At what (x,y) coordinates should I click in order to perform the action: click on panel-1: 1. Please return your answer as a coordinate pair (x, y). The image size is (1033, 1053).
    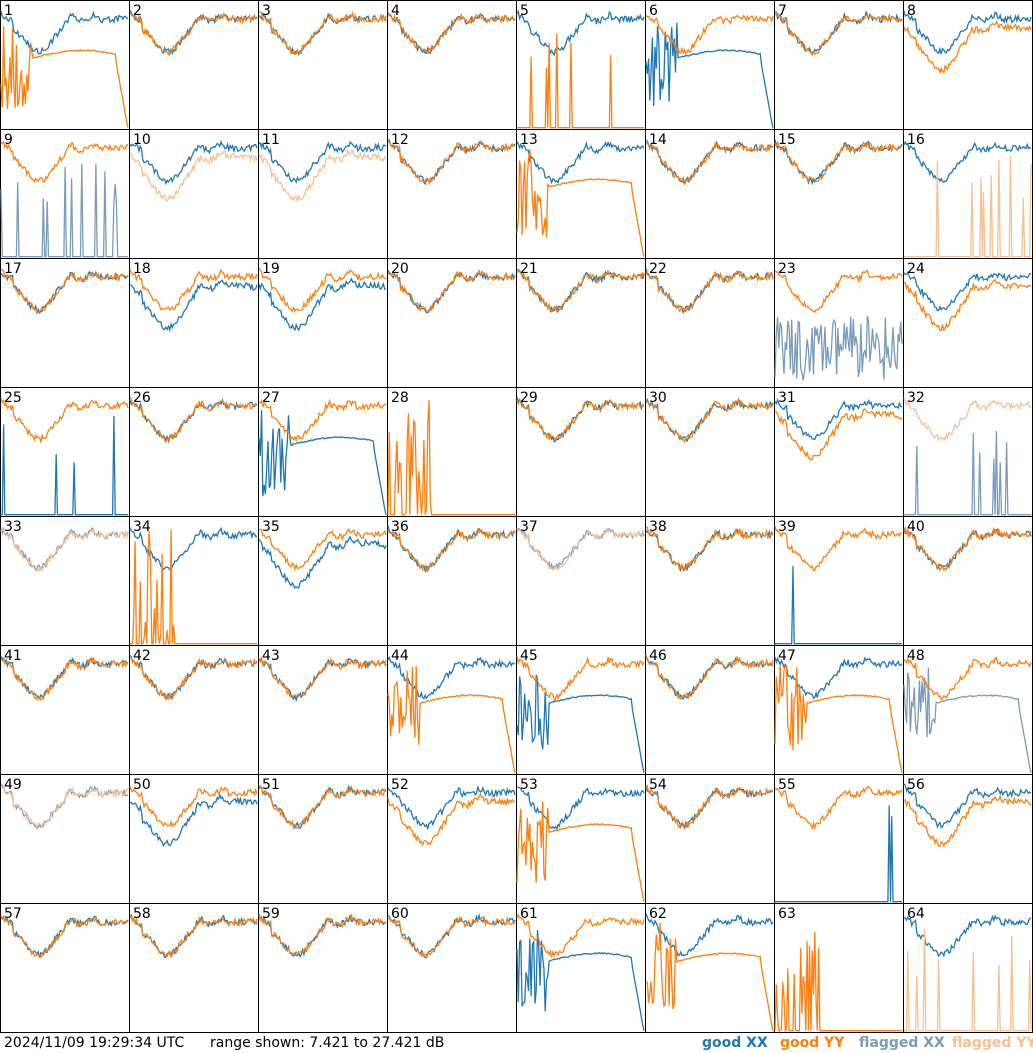
    Looking at the image, I should click on (65, 65).